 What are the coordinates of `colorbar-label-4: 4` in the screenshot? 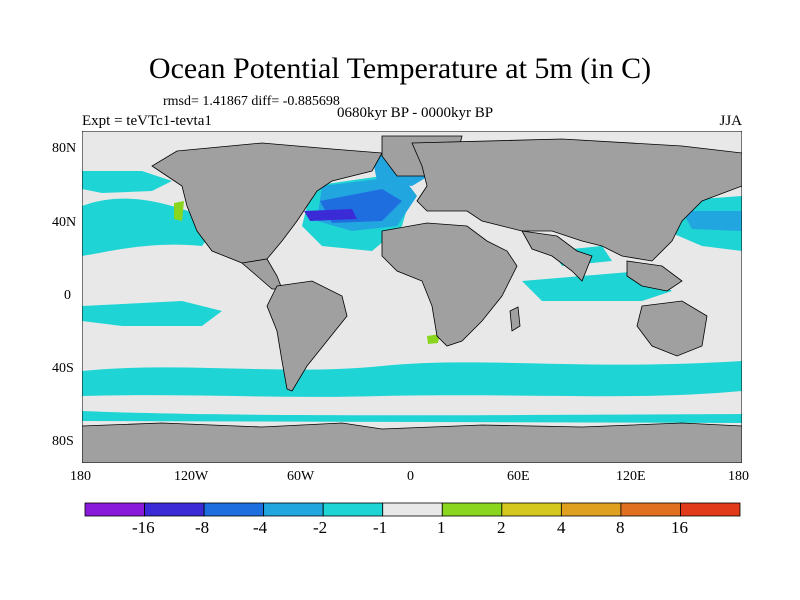 It's located at (561, 527).